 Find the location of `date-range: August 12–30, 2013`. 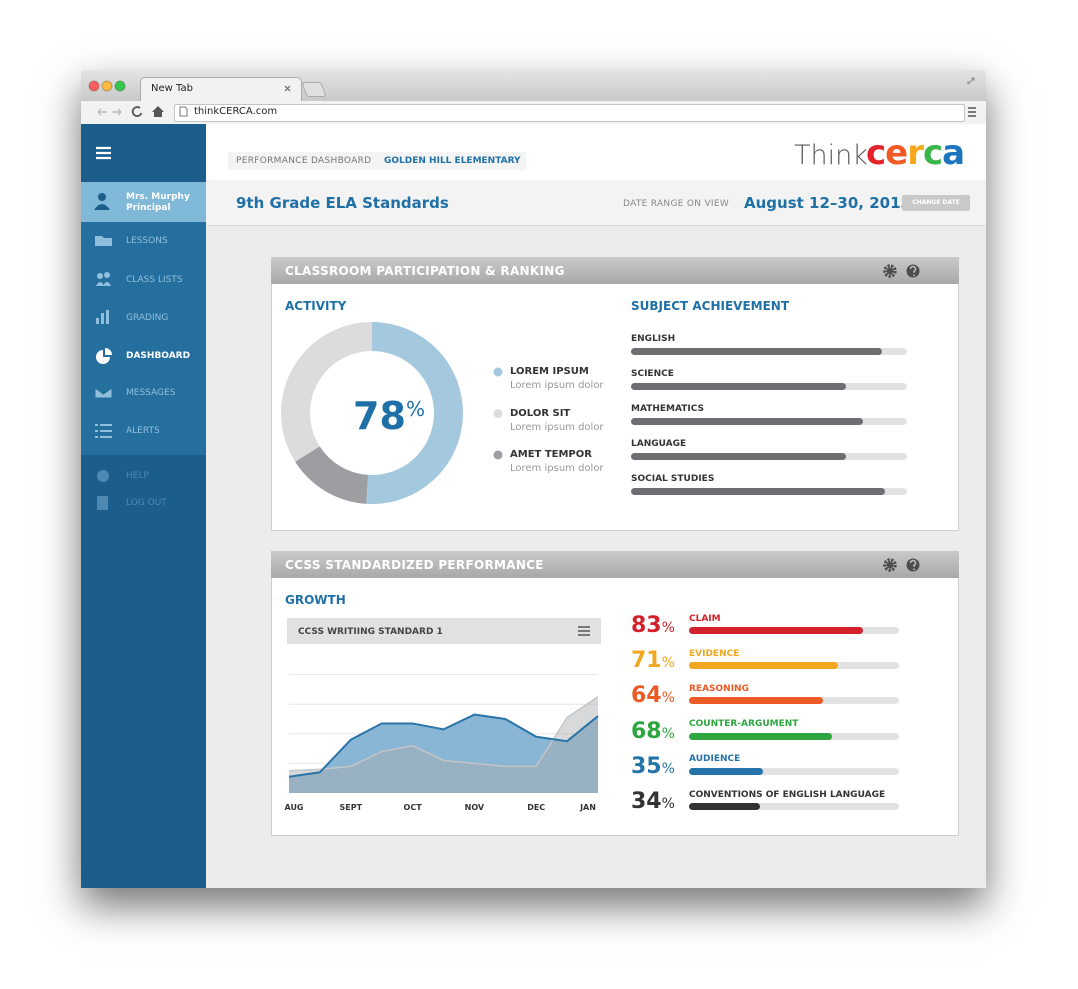

date-range: August 12–30, 2013 is located at coordinates (827, 202).